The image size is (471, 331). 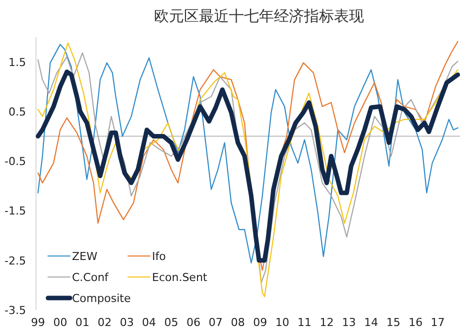 I want to click on x-tick-label: 17, so click(x=437, y=322).